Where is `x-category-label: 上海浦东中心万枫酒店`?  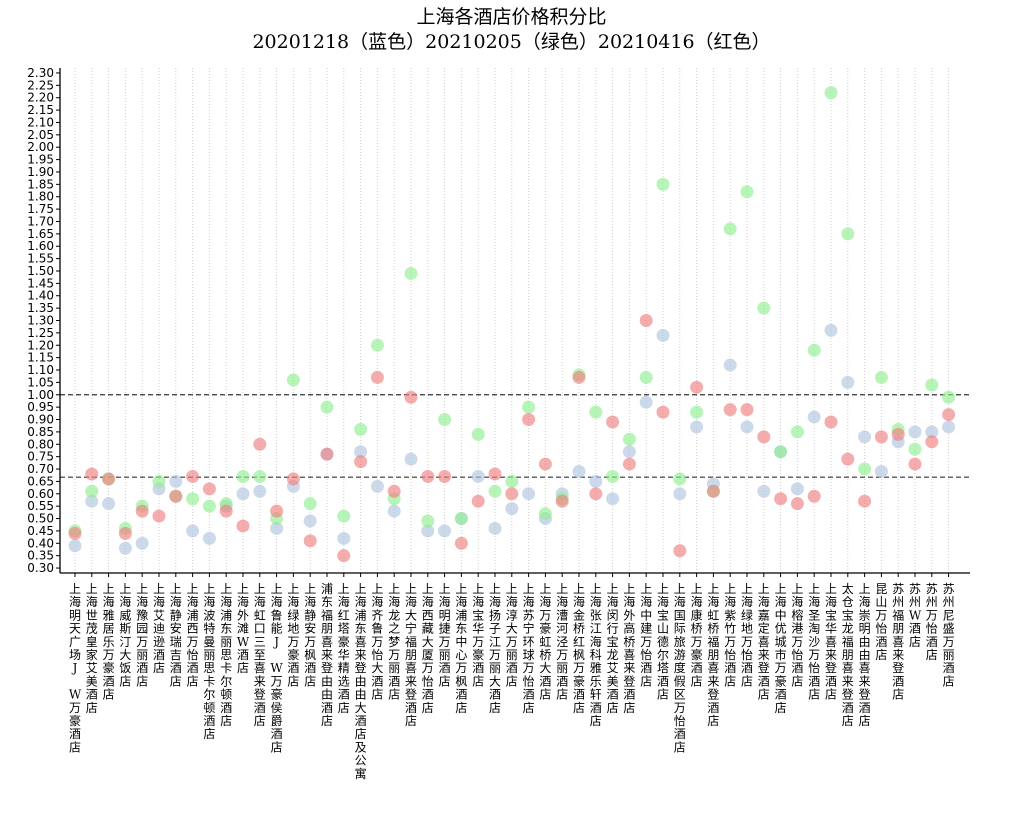 x-category-label: 上海浦东中心万枫酒店 is located at coordinates (461, 648).